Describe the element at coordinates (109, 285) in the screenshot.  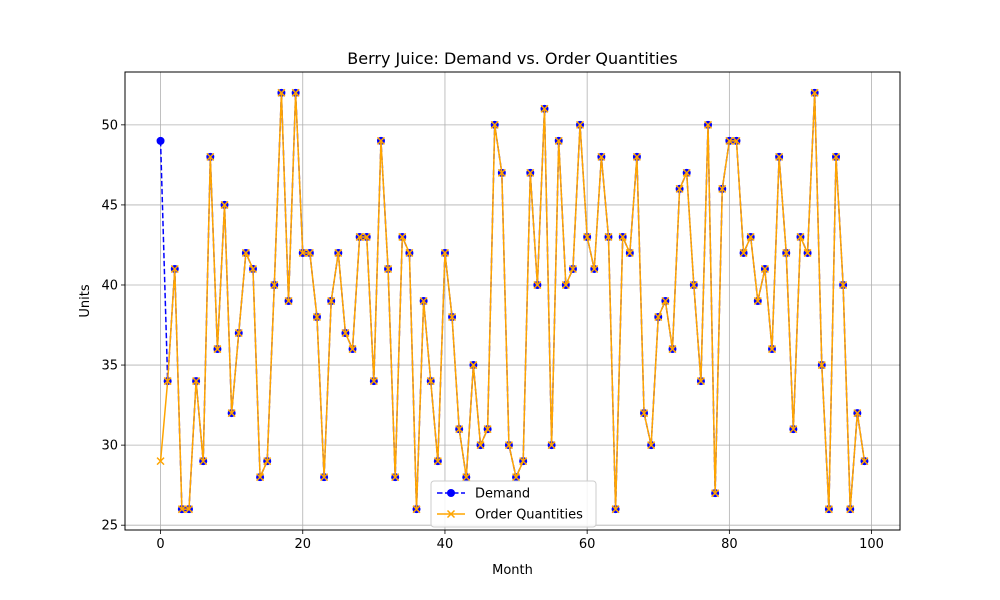
I see `y-tick-label: 40` at that location.